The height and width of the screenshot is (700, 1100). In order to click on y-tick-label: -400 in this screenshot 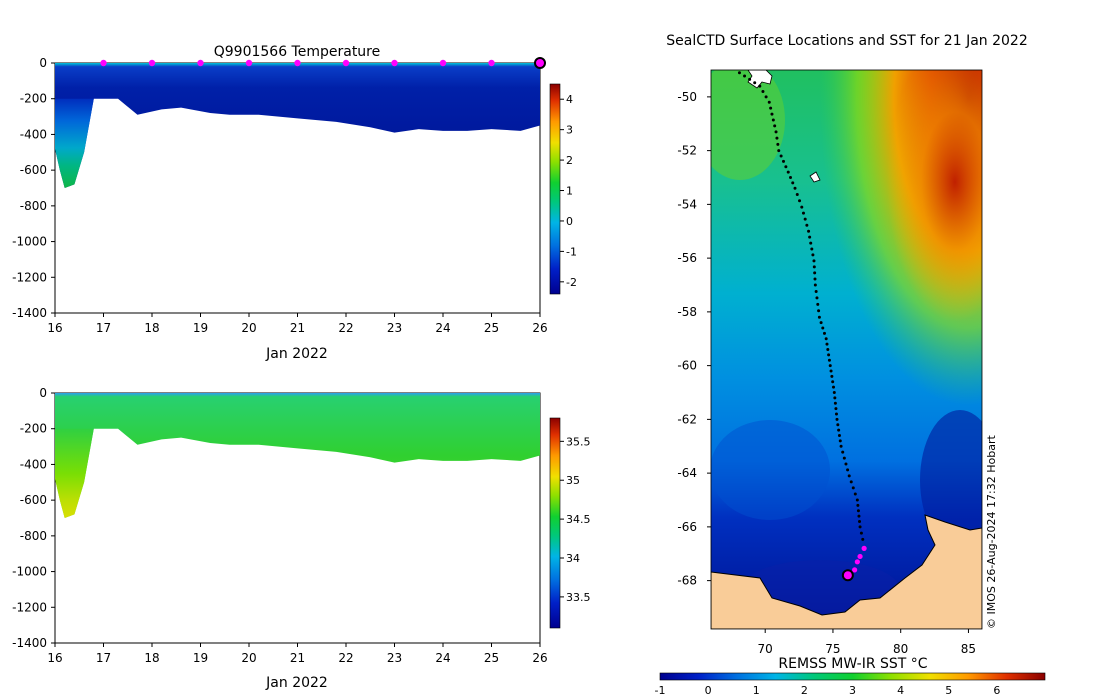, I will do `click(33, 464)`.